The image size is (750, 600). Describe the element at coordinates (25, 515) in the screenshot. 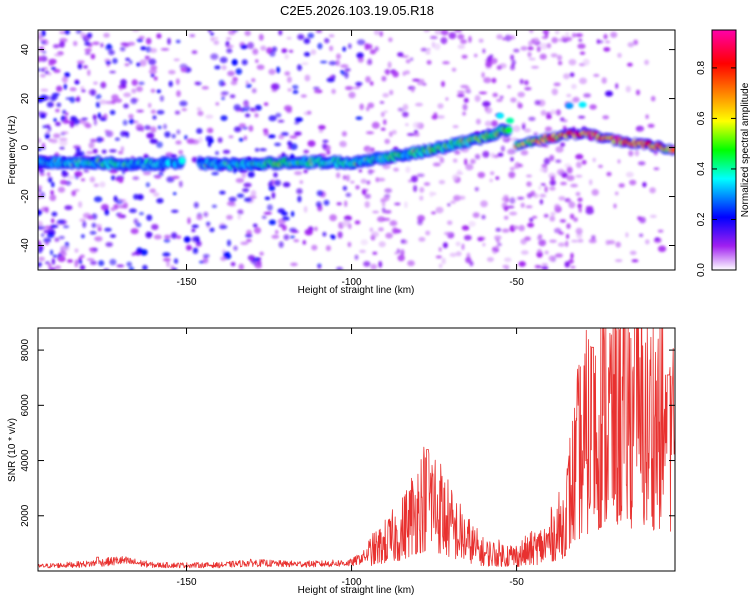

I see `y-tick-label: 2000` at that location.